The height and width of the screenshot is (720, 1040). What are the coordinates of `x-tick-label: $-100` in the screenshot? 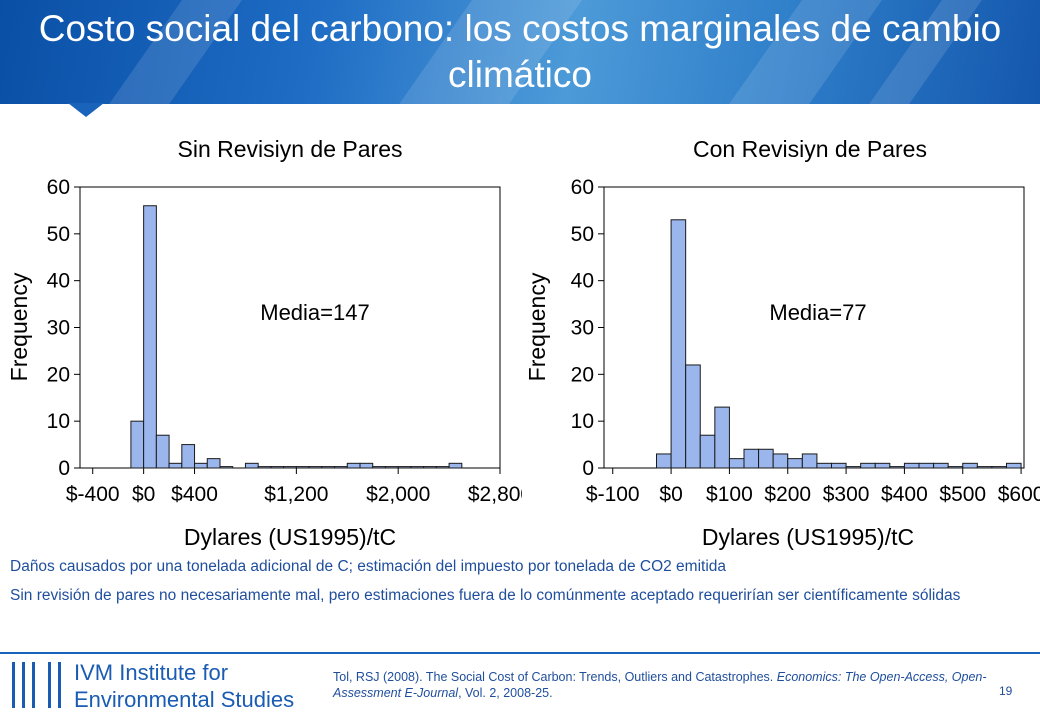 It's located at (613, 494).